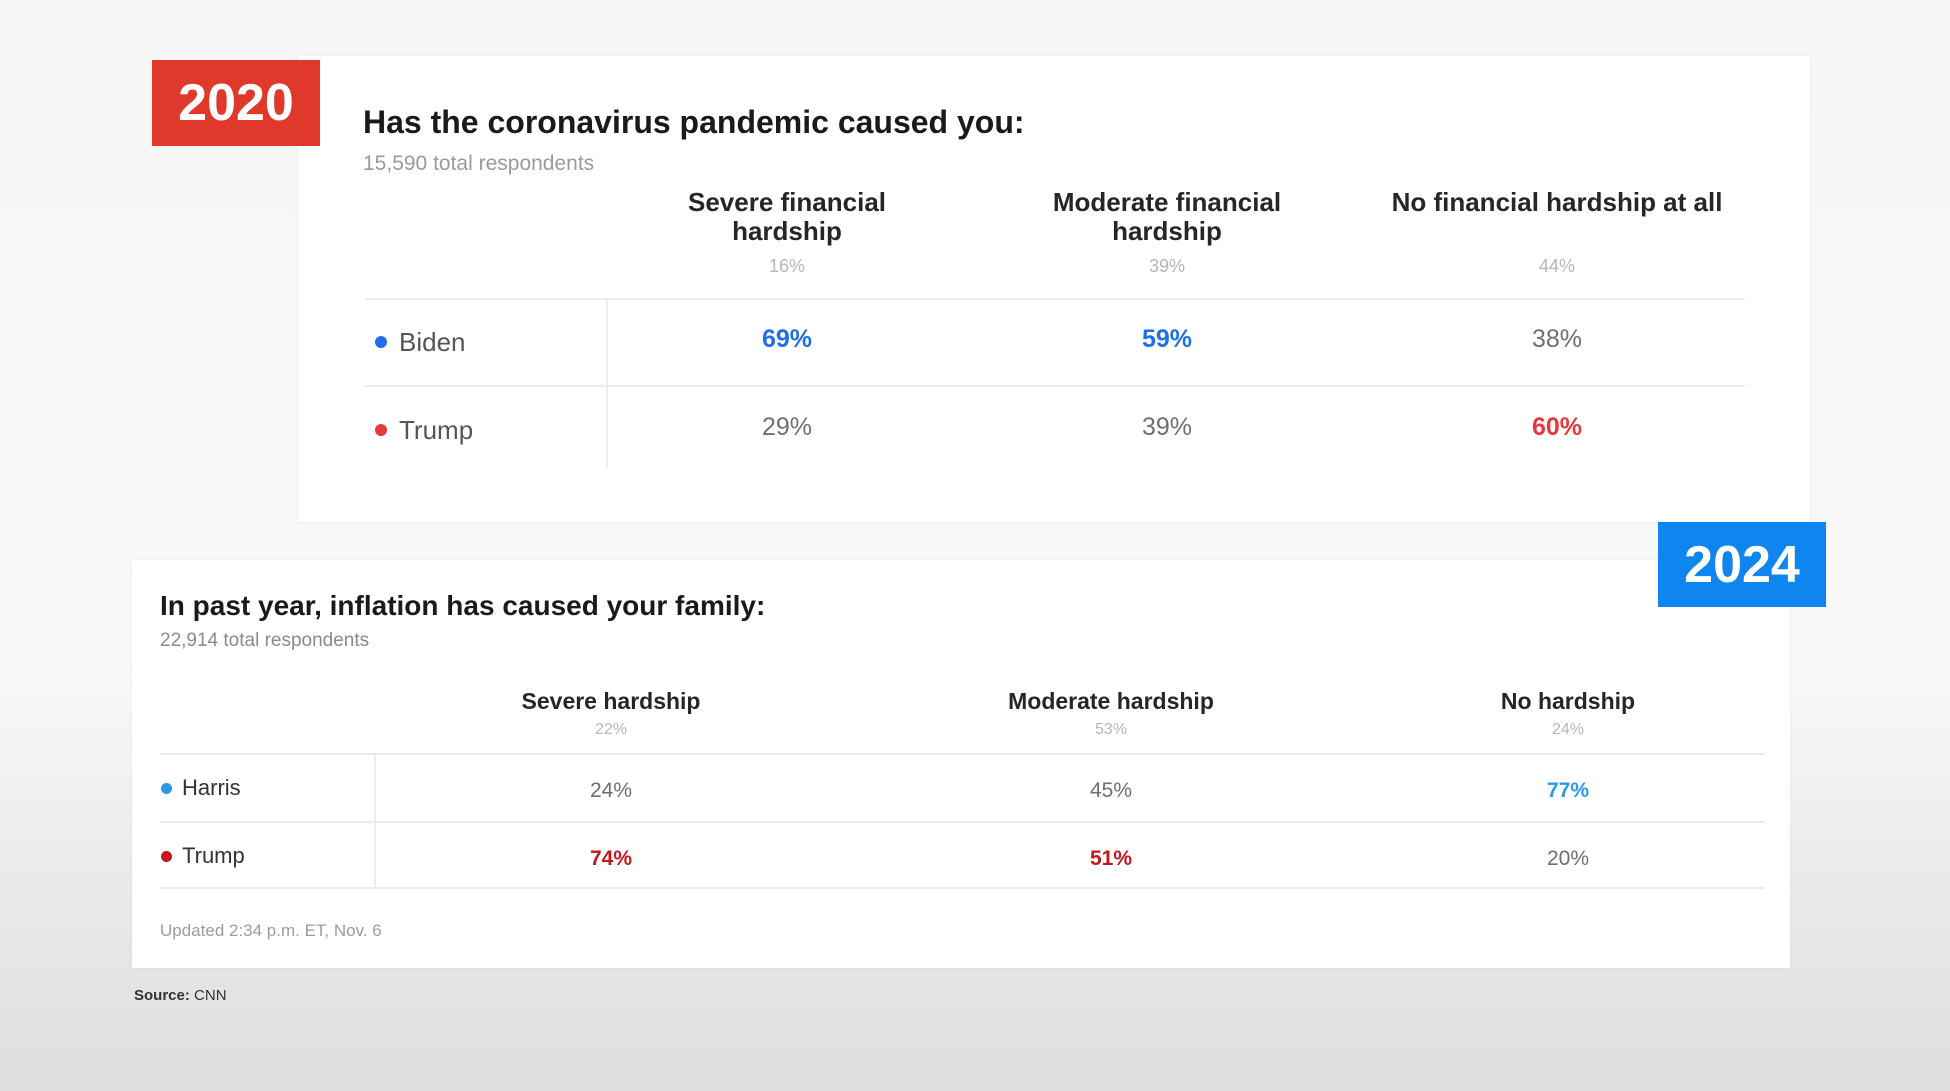  I want to click on column-header-none-2024: No hardship, so click(1568, 701).